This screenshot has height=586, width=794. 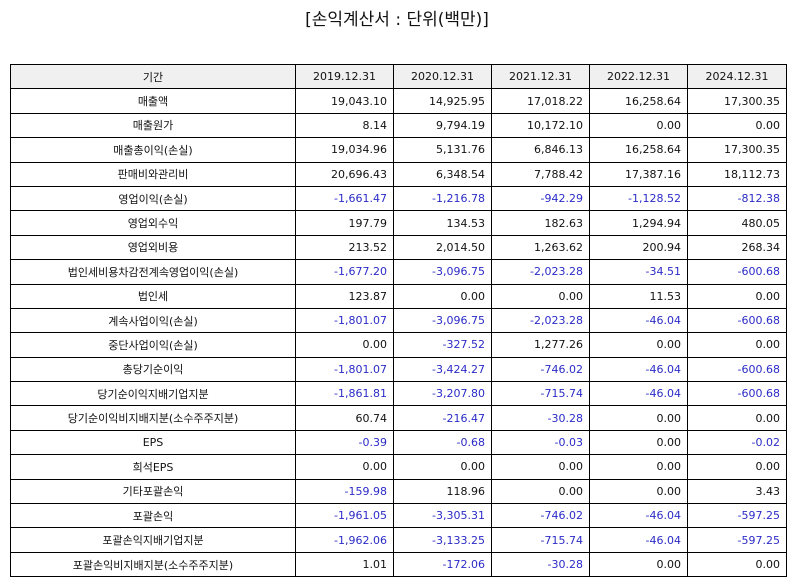 I want to click on value-cell: -1,961.05, so click(x=344, y=516).